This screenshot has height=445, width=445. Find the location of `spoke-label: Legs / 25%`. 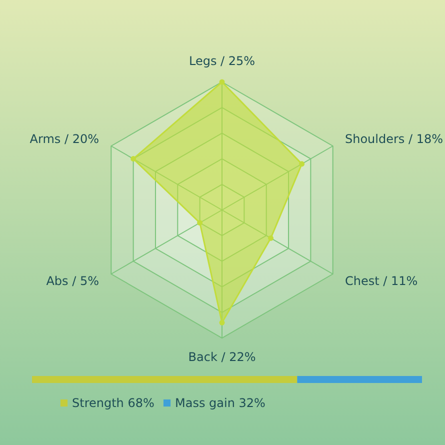

spoke-label: Legs / 25% is located at coordinates (222, 61).